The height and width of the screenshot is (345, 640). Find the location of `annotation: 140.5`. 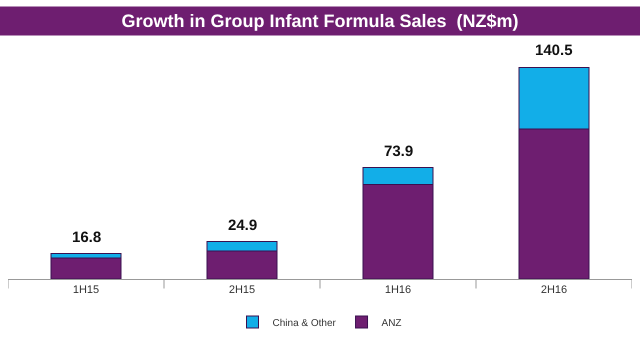

annotation: 140.5 is located at coordinates (554, 50).